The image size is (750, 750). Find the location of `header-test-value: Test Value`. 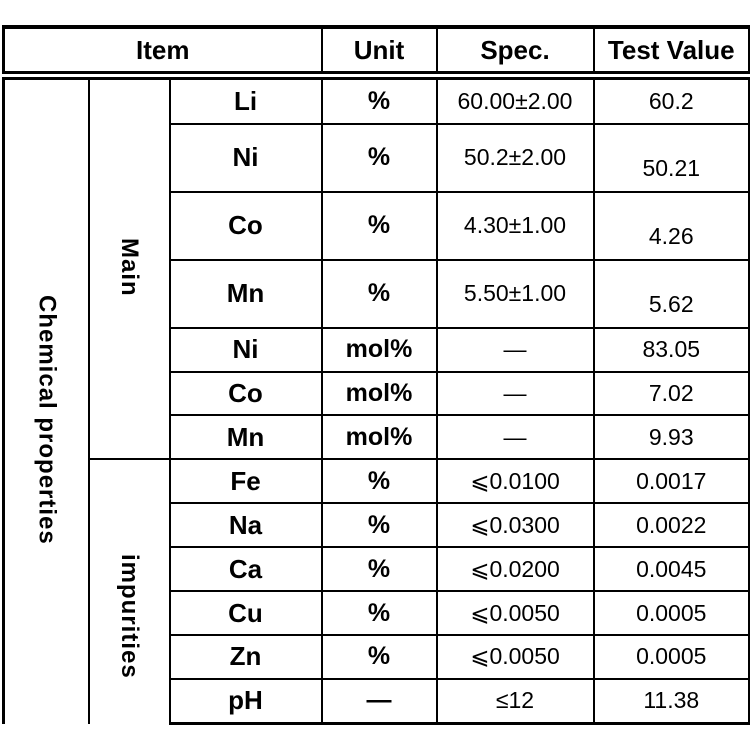

header-test-value: Test Value is located at coordinates (671, 52).